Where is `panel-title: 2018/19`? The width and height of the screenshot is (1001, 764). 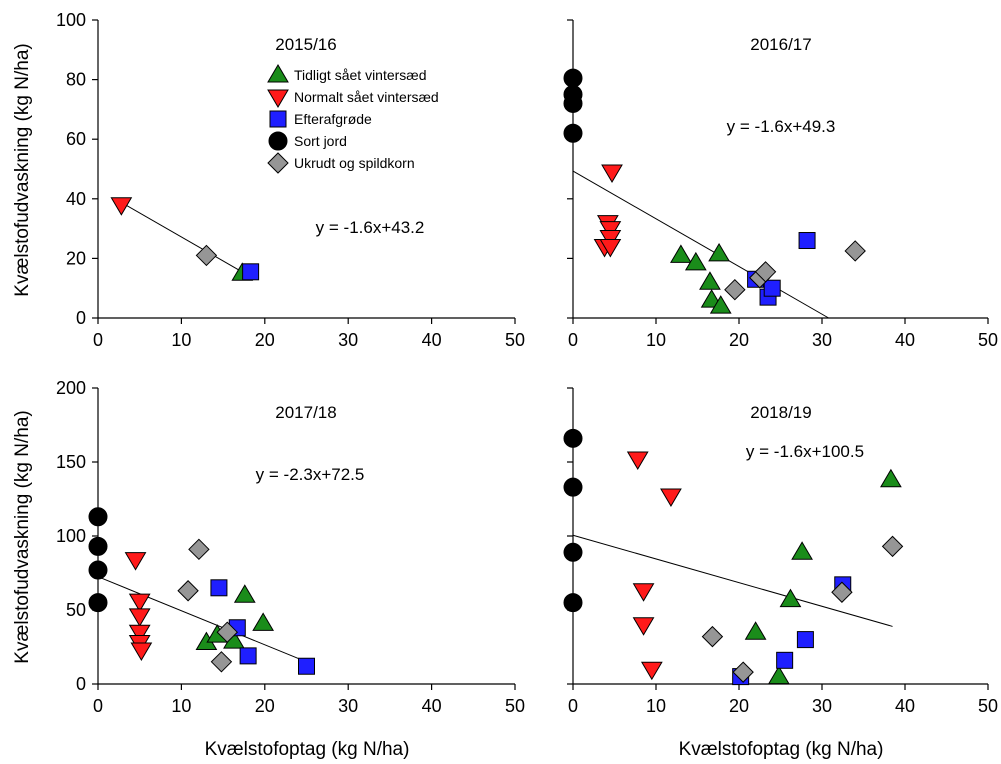
panel-title: 2018/19 is located at coordinates (780, 412).